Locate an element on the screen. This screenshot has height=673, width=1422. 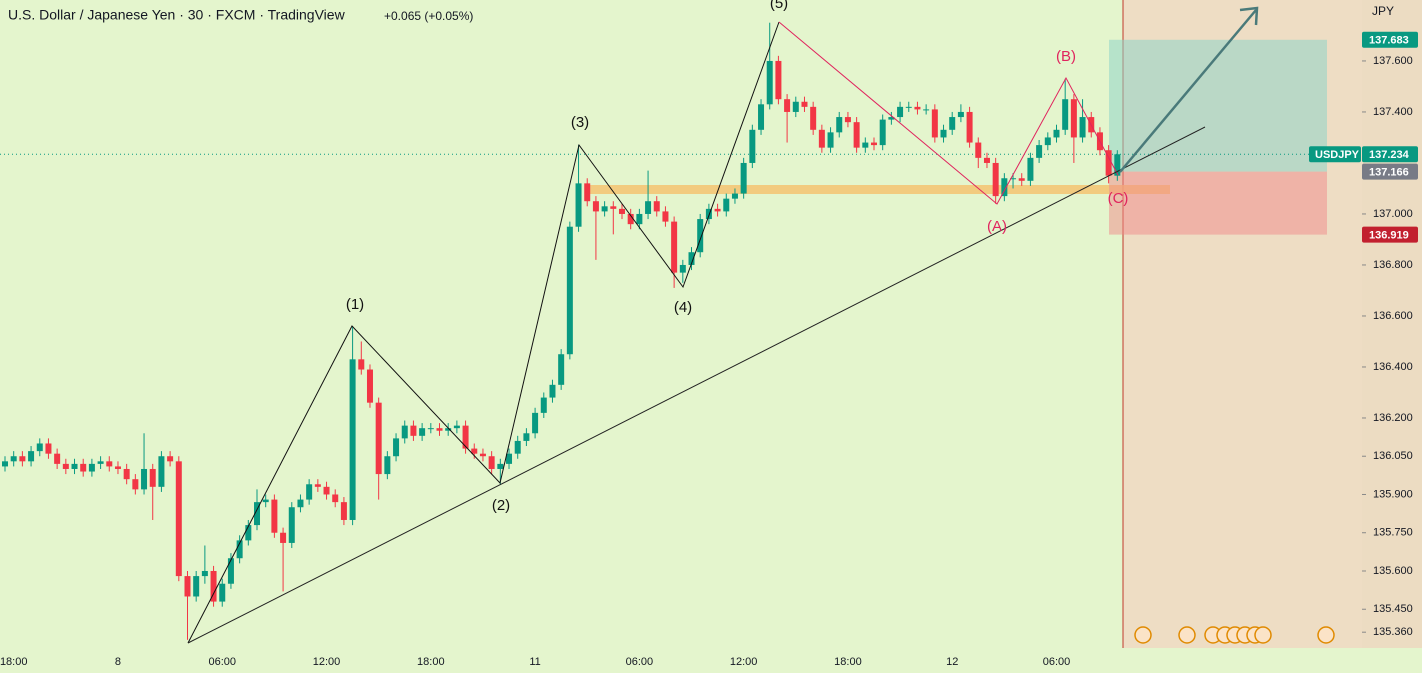
entry-label: 137.166 is located at coordinates (1389, 173).